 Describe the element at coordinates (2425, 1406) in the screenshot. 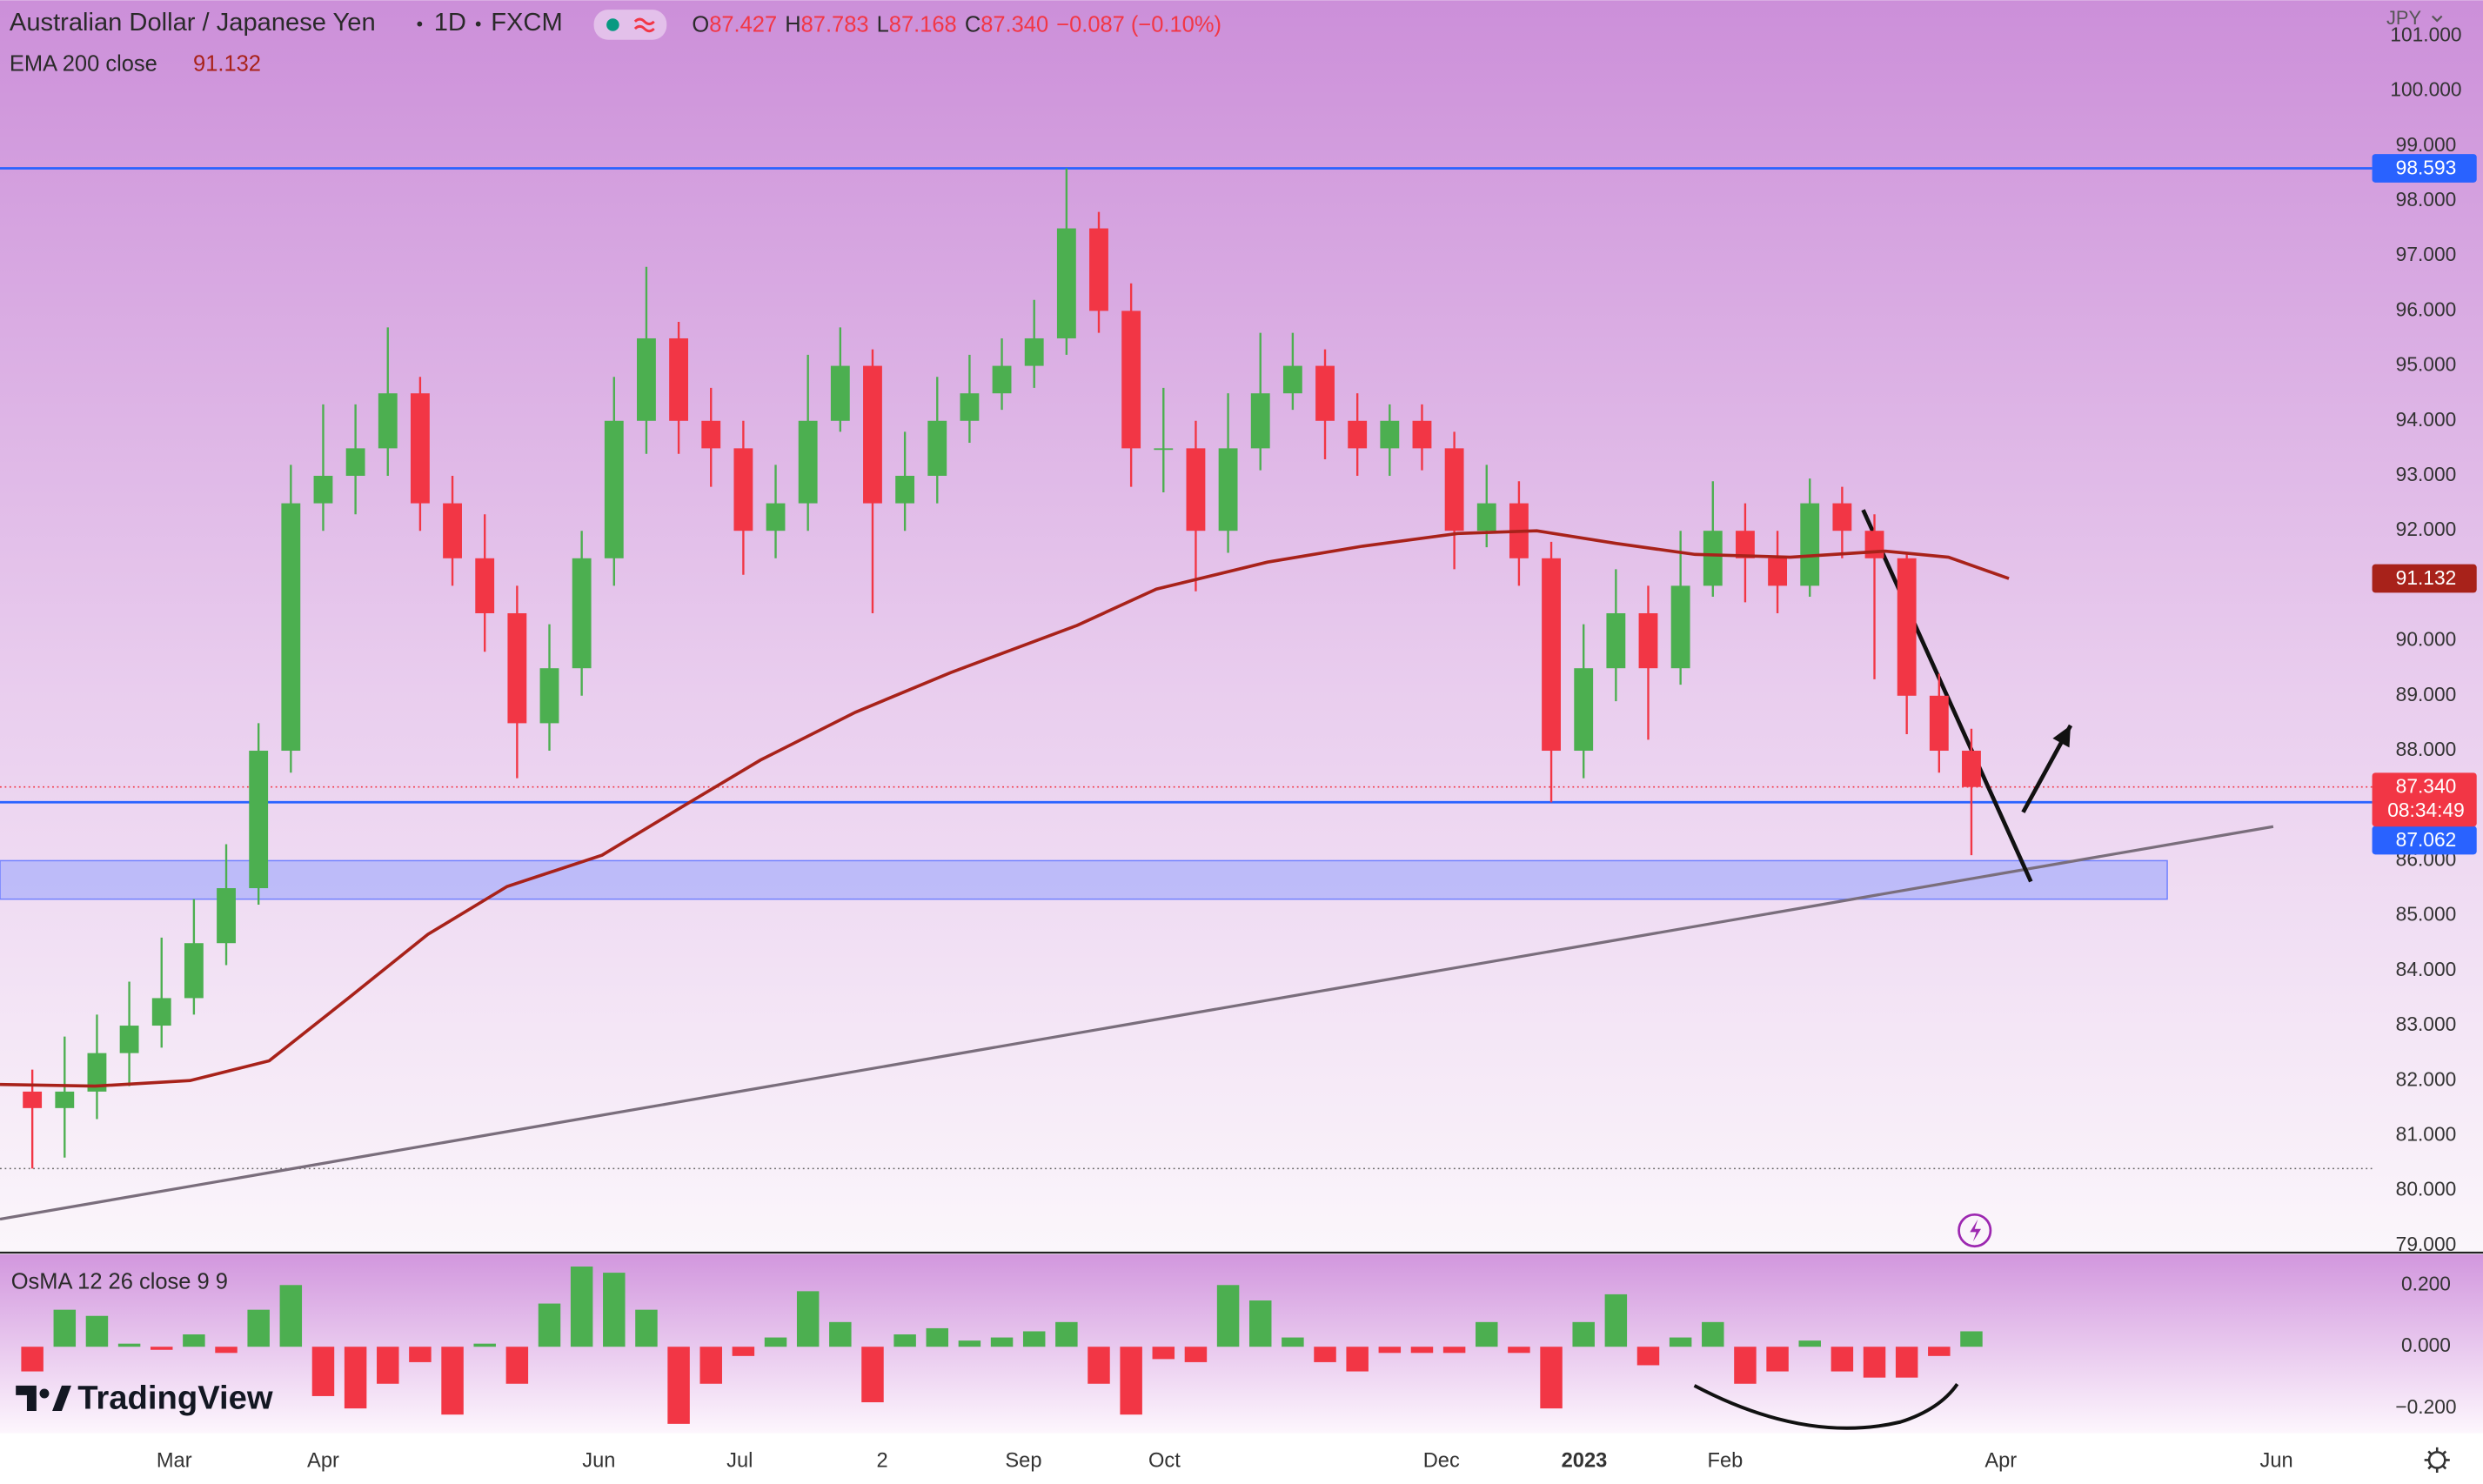

I see `y-tick-label: −0.200` at that location.